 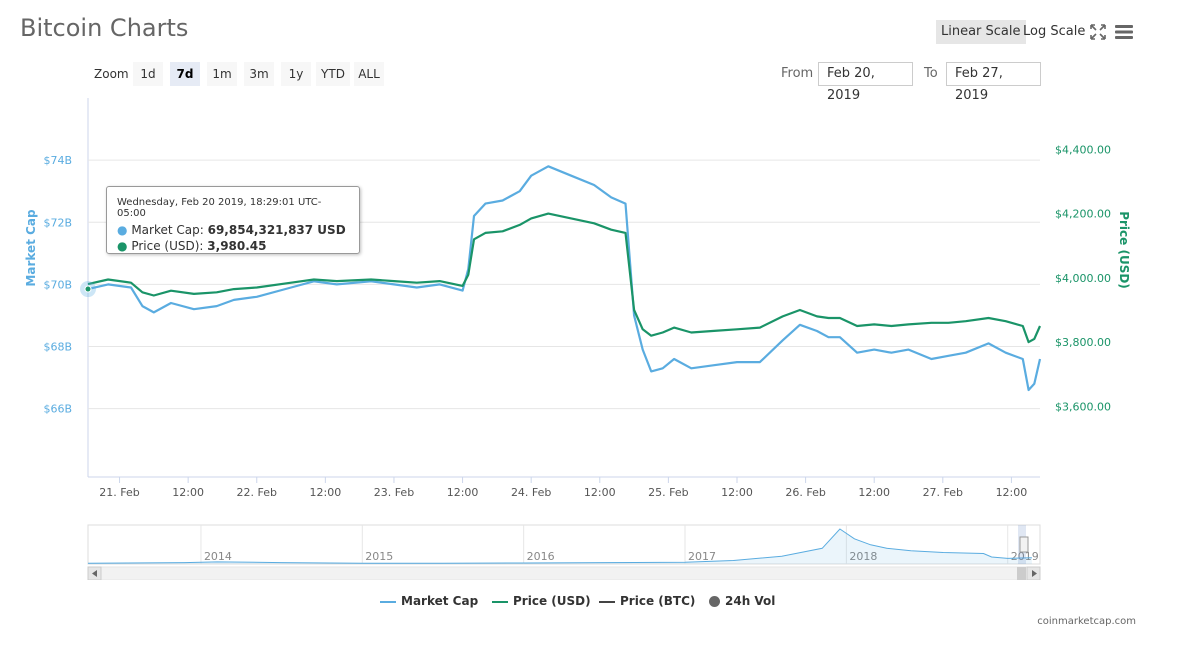 What do you see at coordinates (500, 601) in the screenshot?
I see `legend-price-usd-swatch` at bounding box center [500, 601].